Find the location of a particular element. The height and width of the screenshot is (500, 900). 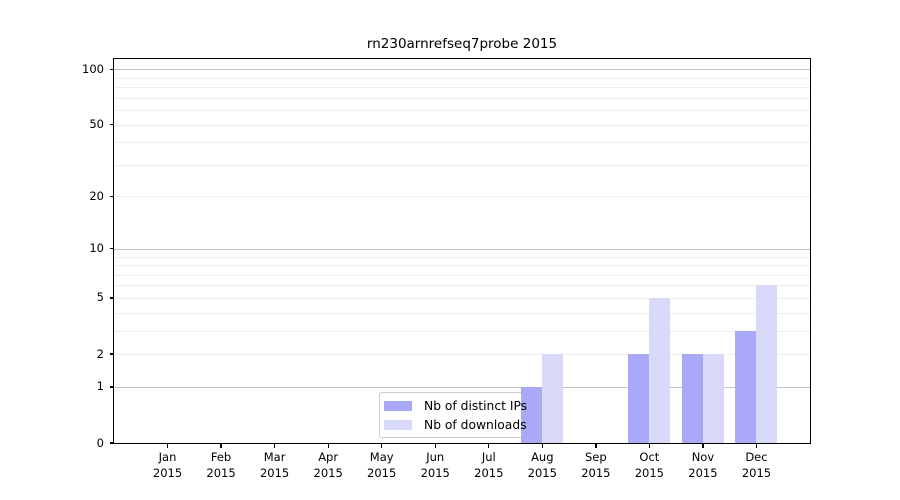

x-tick-label: Jul 2015 is located at coordinates (489, 465).